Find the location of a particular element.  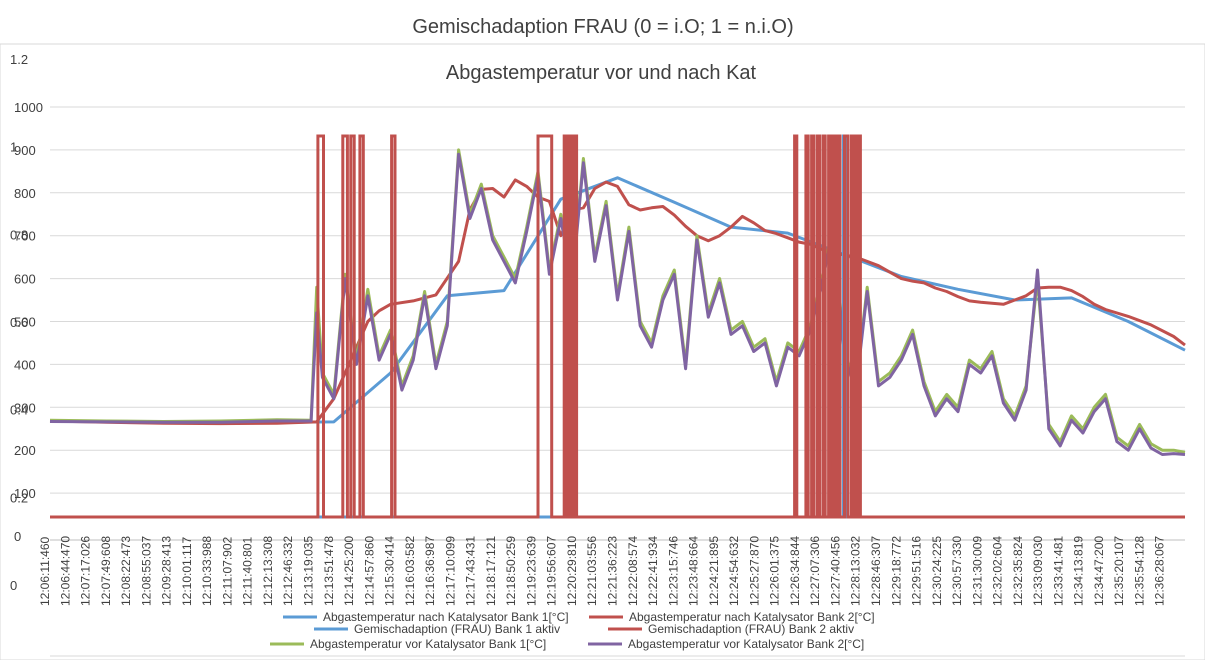

x-tick-label: 12:21:36:223 is located at coordinates (613, 571).